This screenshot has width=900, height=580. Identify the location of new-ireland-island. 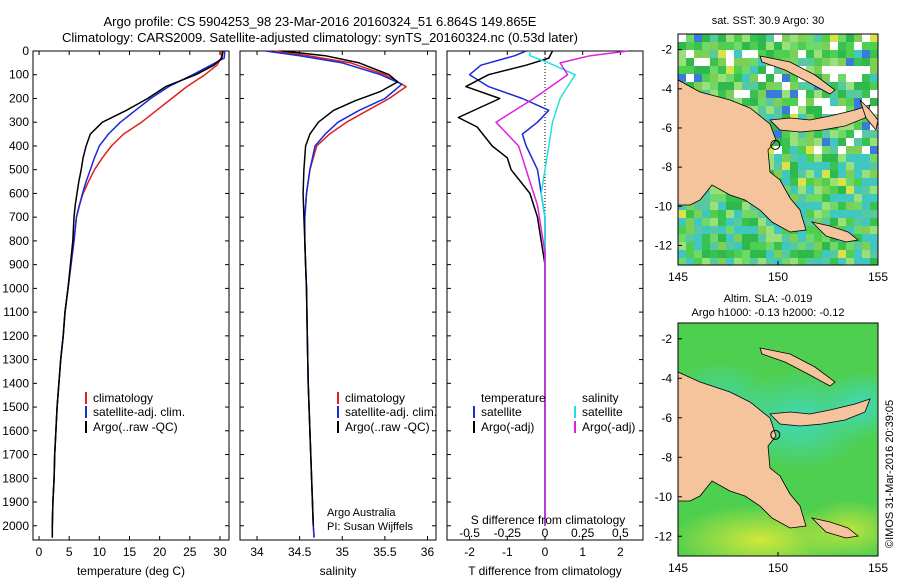
(797, 75).